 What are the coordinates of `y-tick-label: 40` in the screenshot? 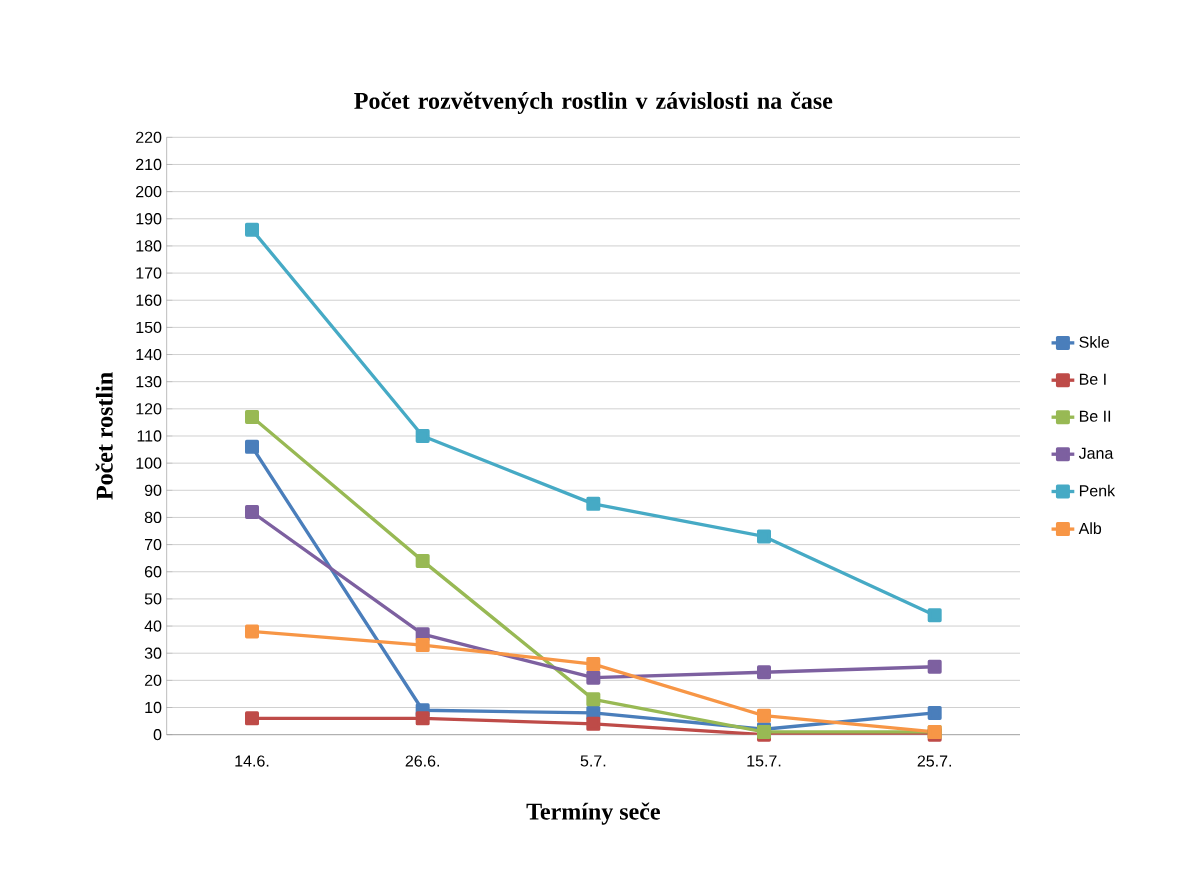 It's located at (153, 626).